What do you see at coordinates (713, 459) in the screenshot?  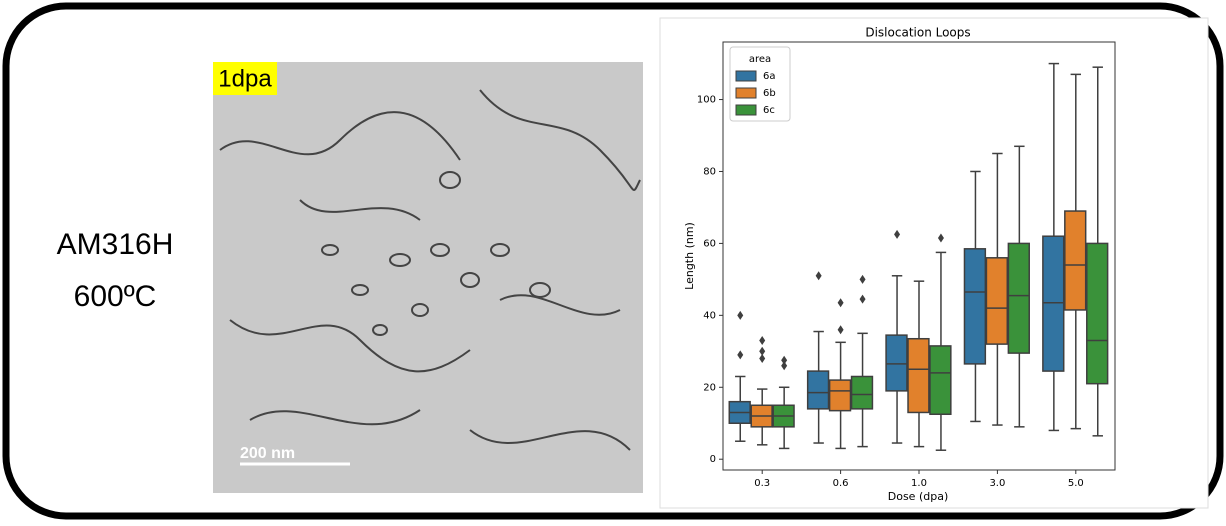 I see `y-tick-label: 0` at bounding box center [713, 459].